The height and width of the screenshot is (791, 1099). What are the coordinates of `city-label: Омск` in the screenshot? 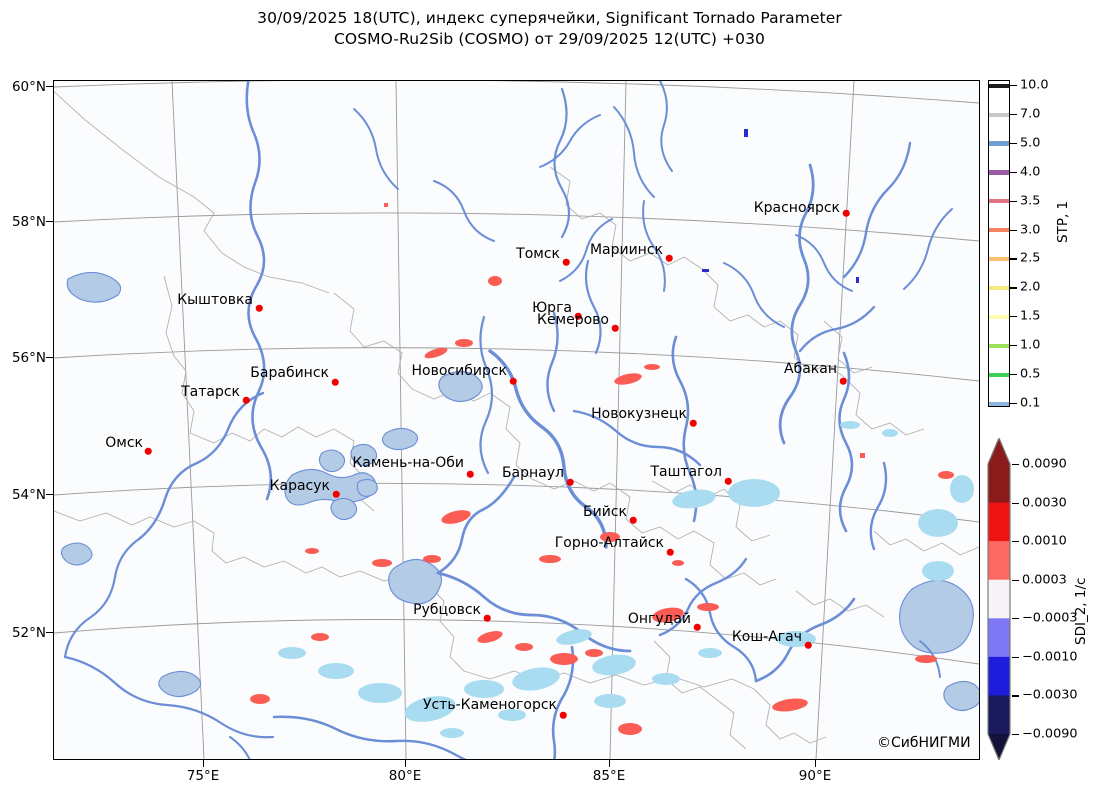 It's located at (124, 443).